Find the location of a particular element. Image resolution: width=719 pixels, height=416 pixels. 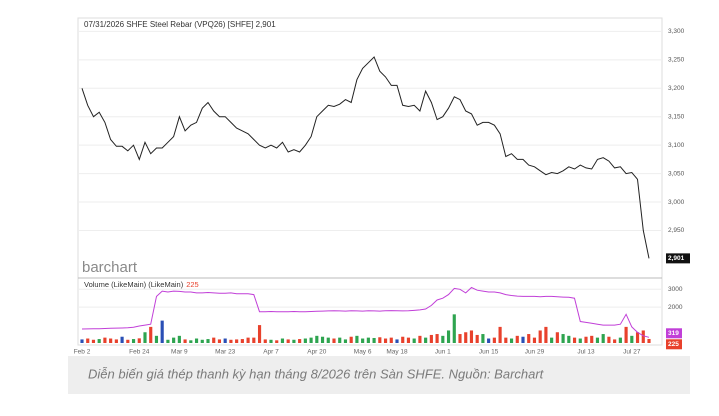

x-tick-label: Mar 9 is located at coordinates (179, 352).